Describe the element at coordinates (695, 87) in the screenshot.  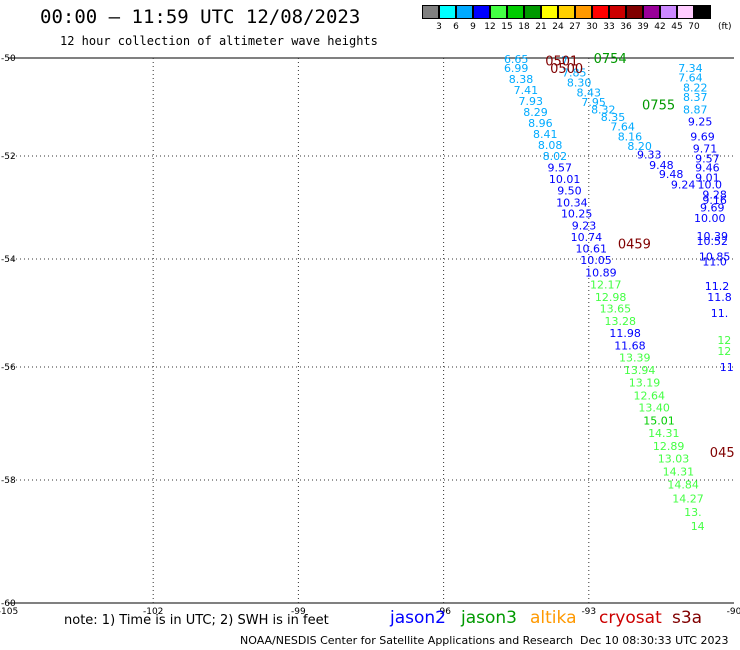
I see `wave-height-value: 8.22` at that location.